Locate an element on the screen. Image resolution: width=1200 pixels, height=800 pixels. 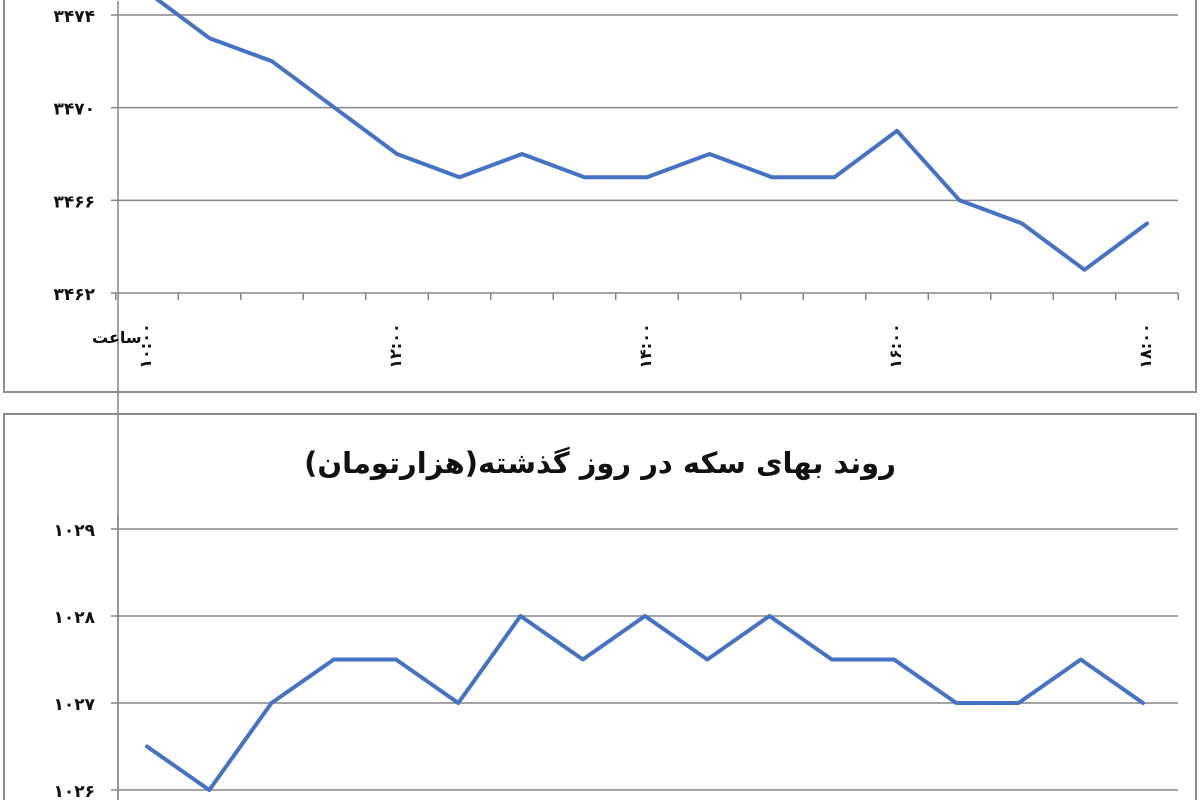
y-tick-label: ۳۴۶۶ is located at coordinates (74, 202).